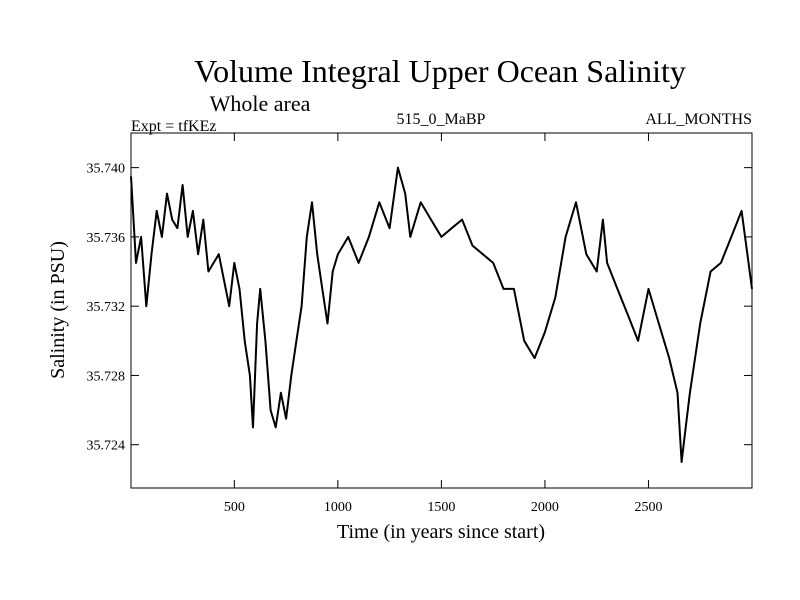 This screenshot has width=800, height=600. I want to click on y-tick-label: 35.732, so click(106, 307).